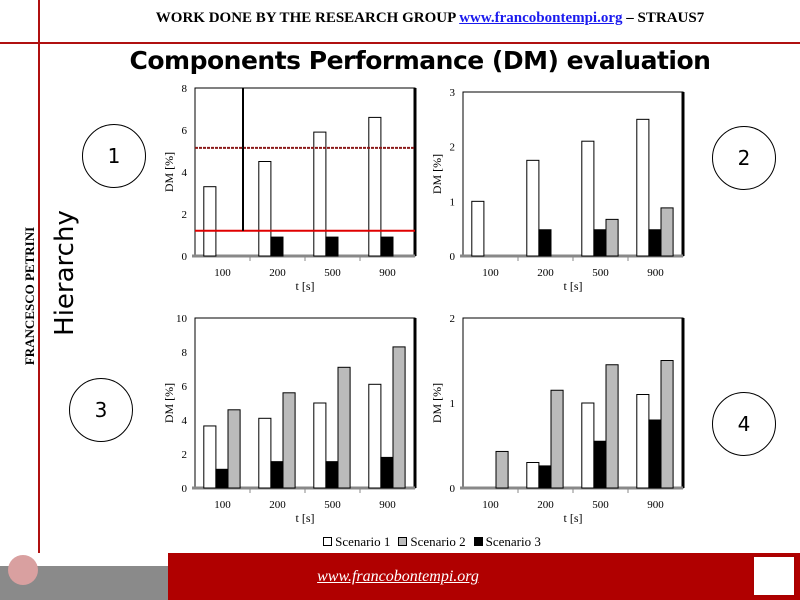  Describe the element at coordinates (400, 43) in the screenshot. I see `header-divider` at that location.